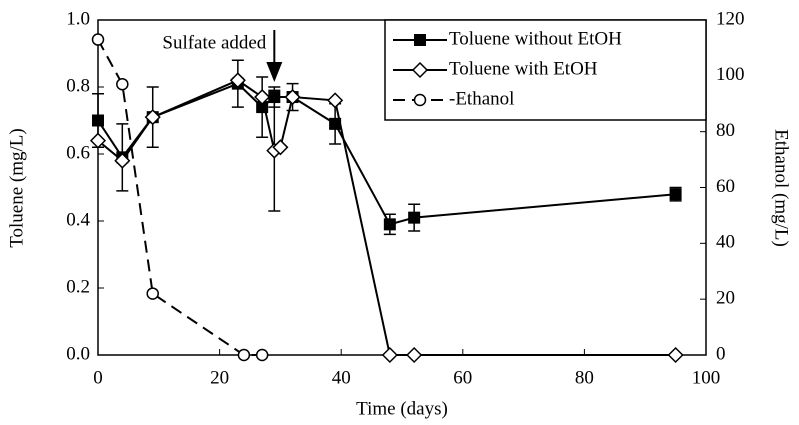  I want to click on y2-tick-label: 0, so click(721, 353).